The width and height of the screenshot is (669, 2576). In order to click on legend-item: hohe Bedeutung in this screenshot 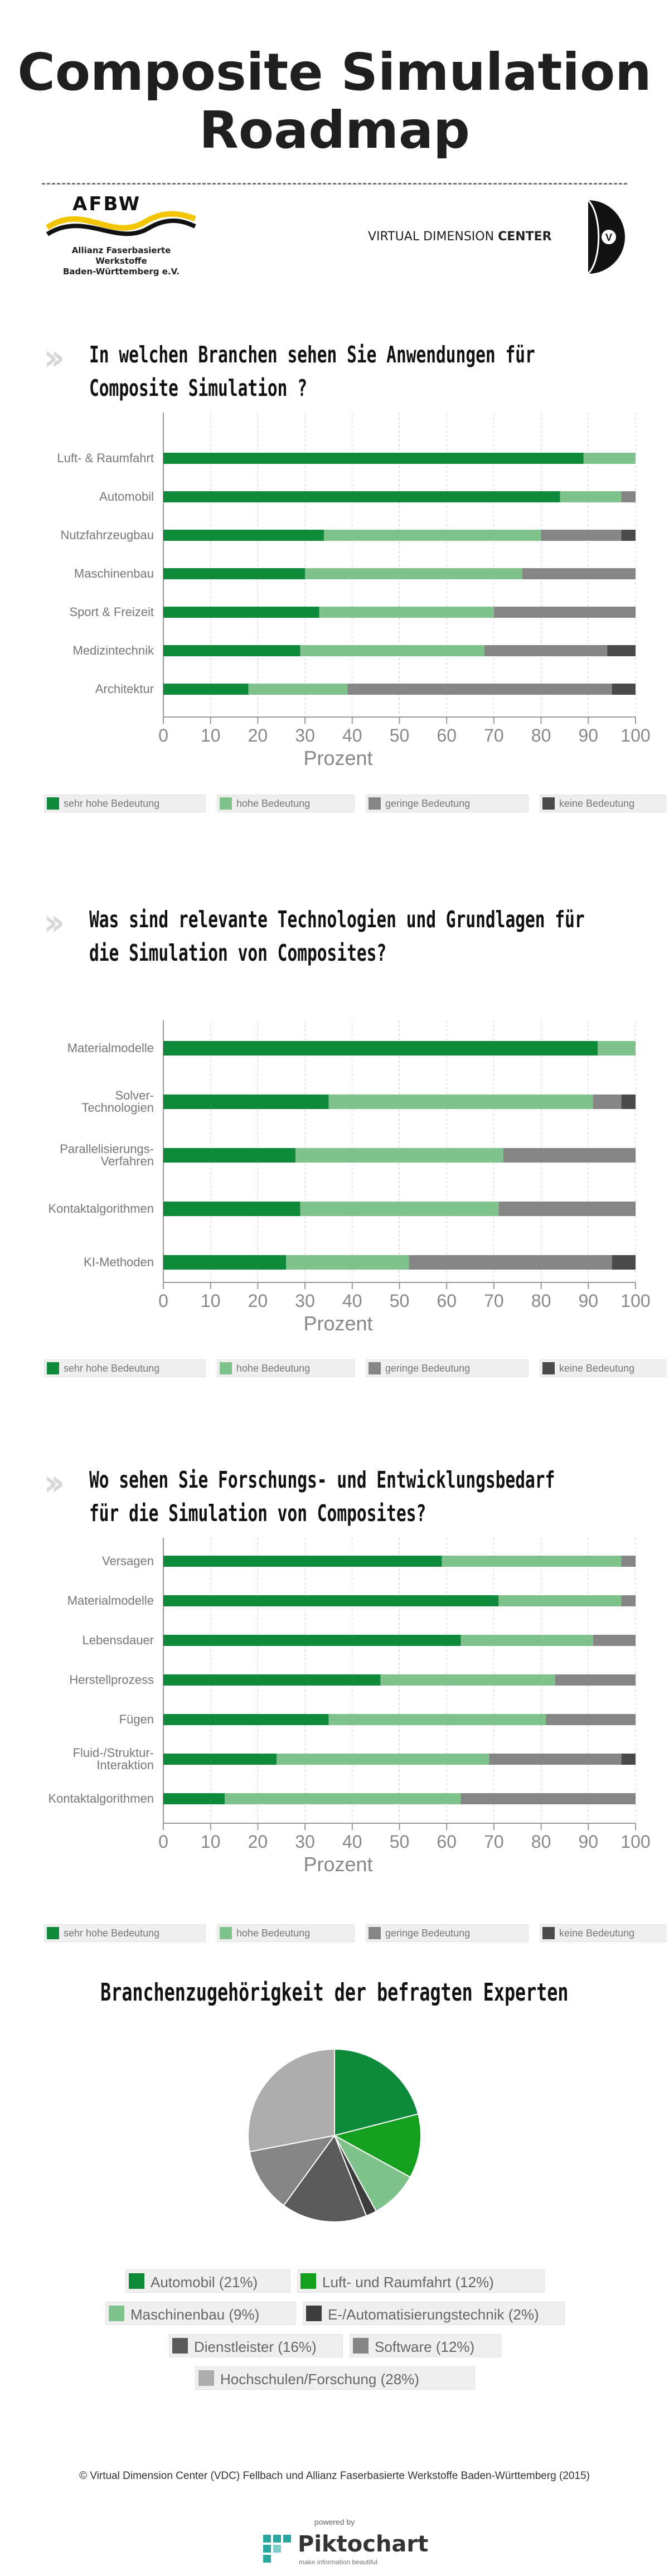, I will do `click(286, 804)`.